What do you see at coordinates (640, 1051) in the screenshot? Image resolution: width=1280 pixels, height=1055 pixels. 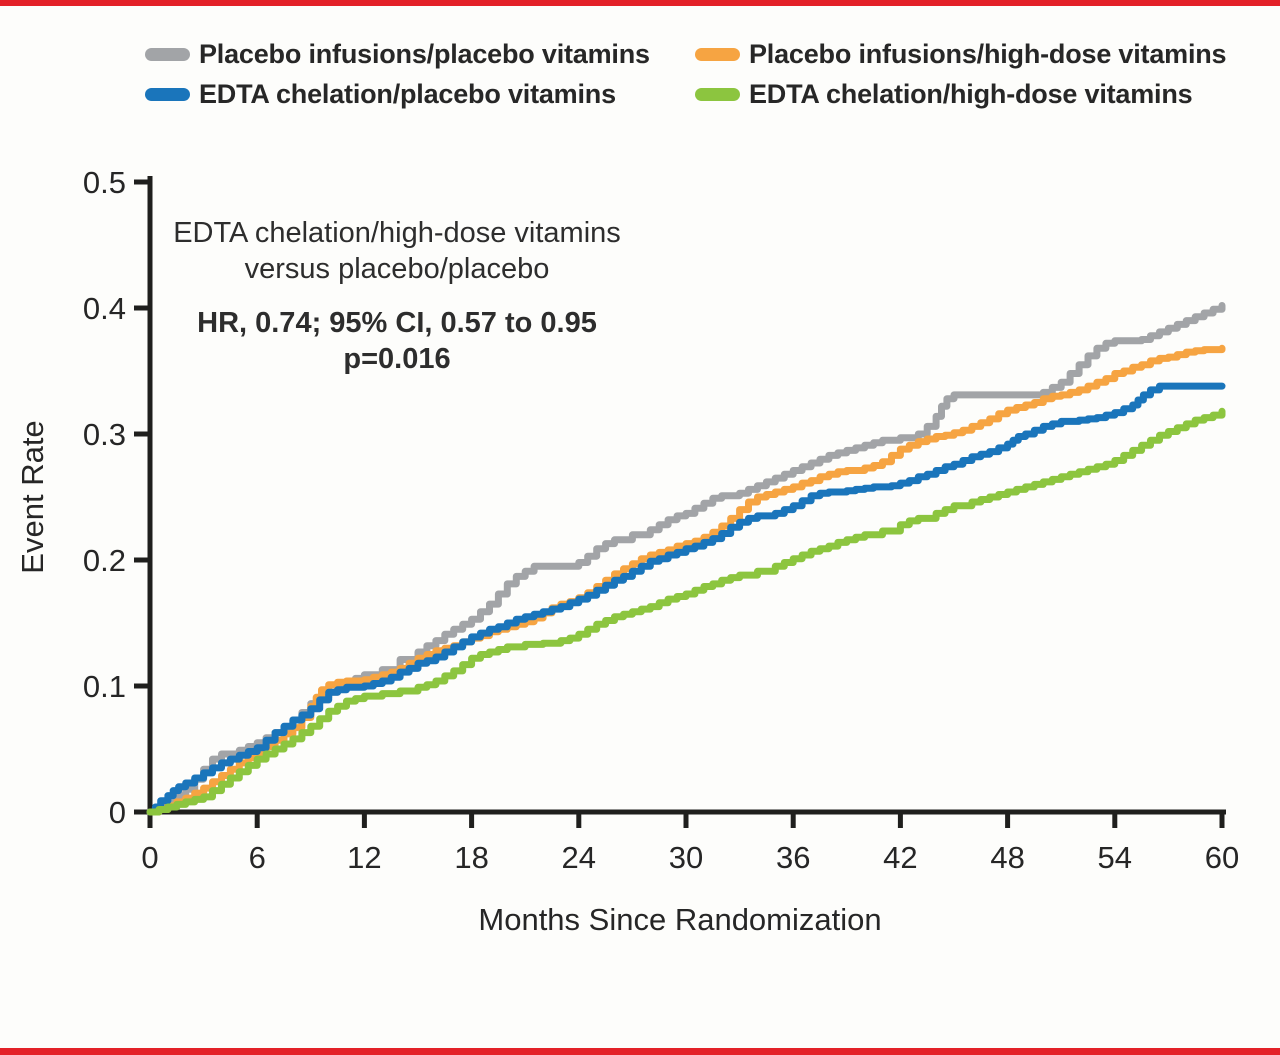 I see `bottom-border-bar` at bounding box center [640, 1051].